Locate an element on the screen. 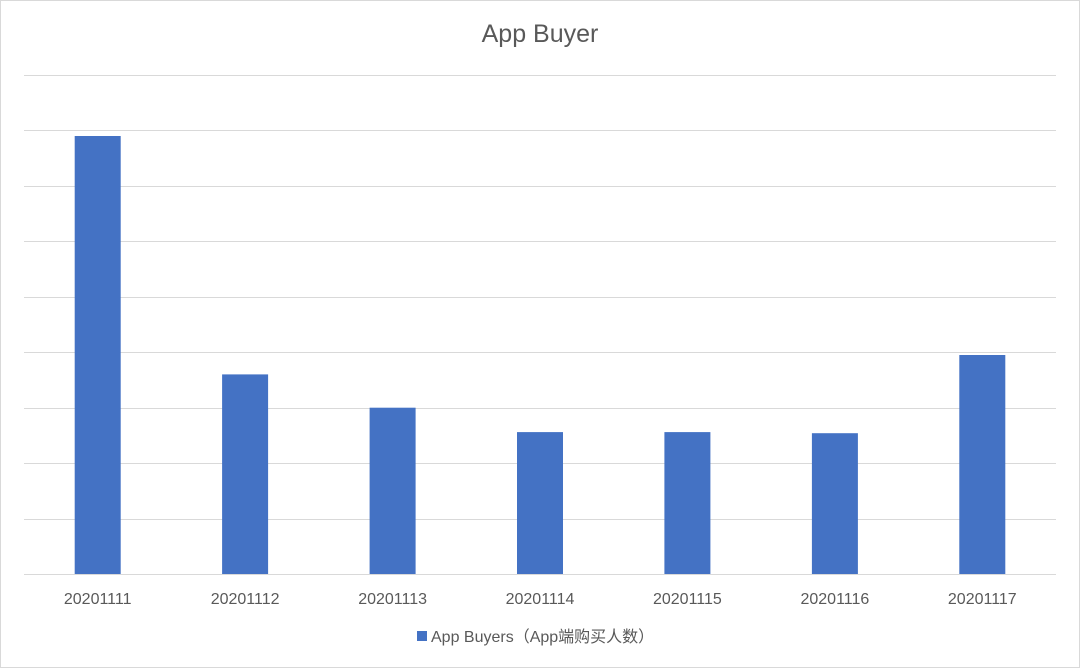  x-tick-label: 20201113 is located at coordinates (392, 599).